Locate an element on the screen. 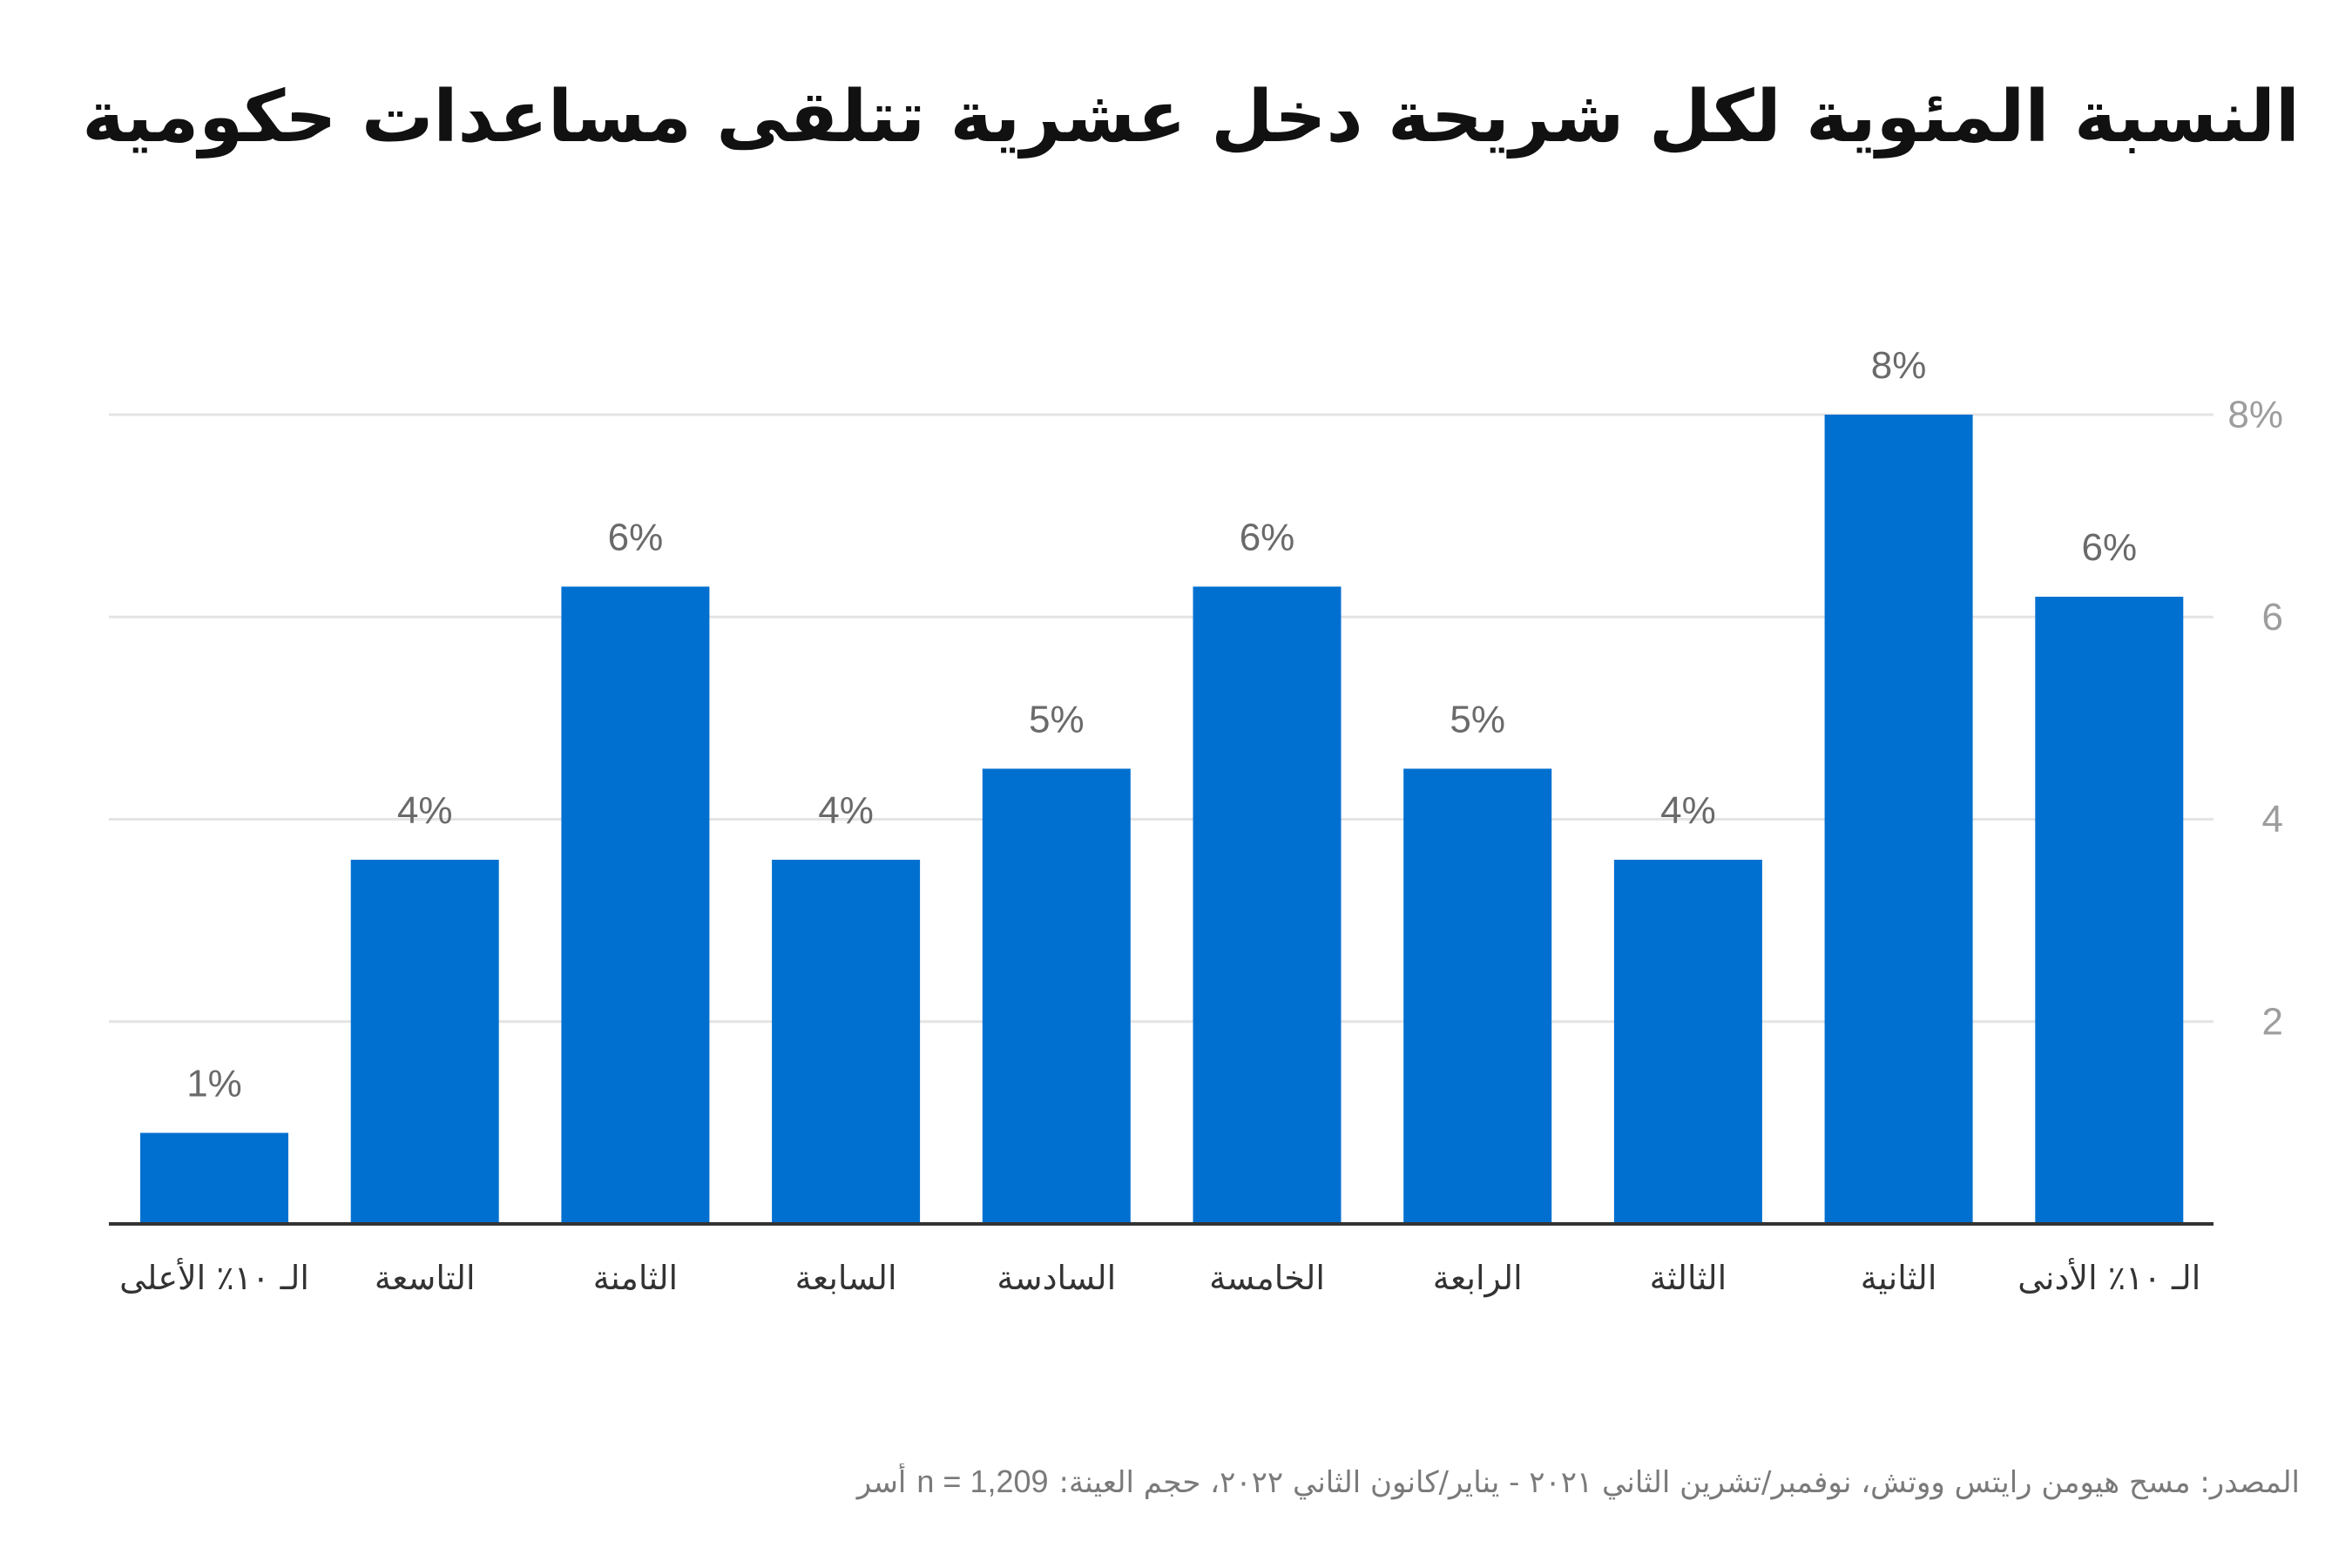 The image size is (2352, 1568). category-label: السادسة is located at coordinates (1056, 1278).